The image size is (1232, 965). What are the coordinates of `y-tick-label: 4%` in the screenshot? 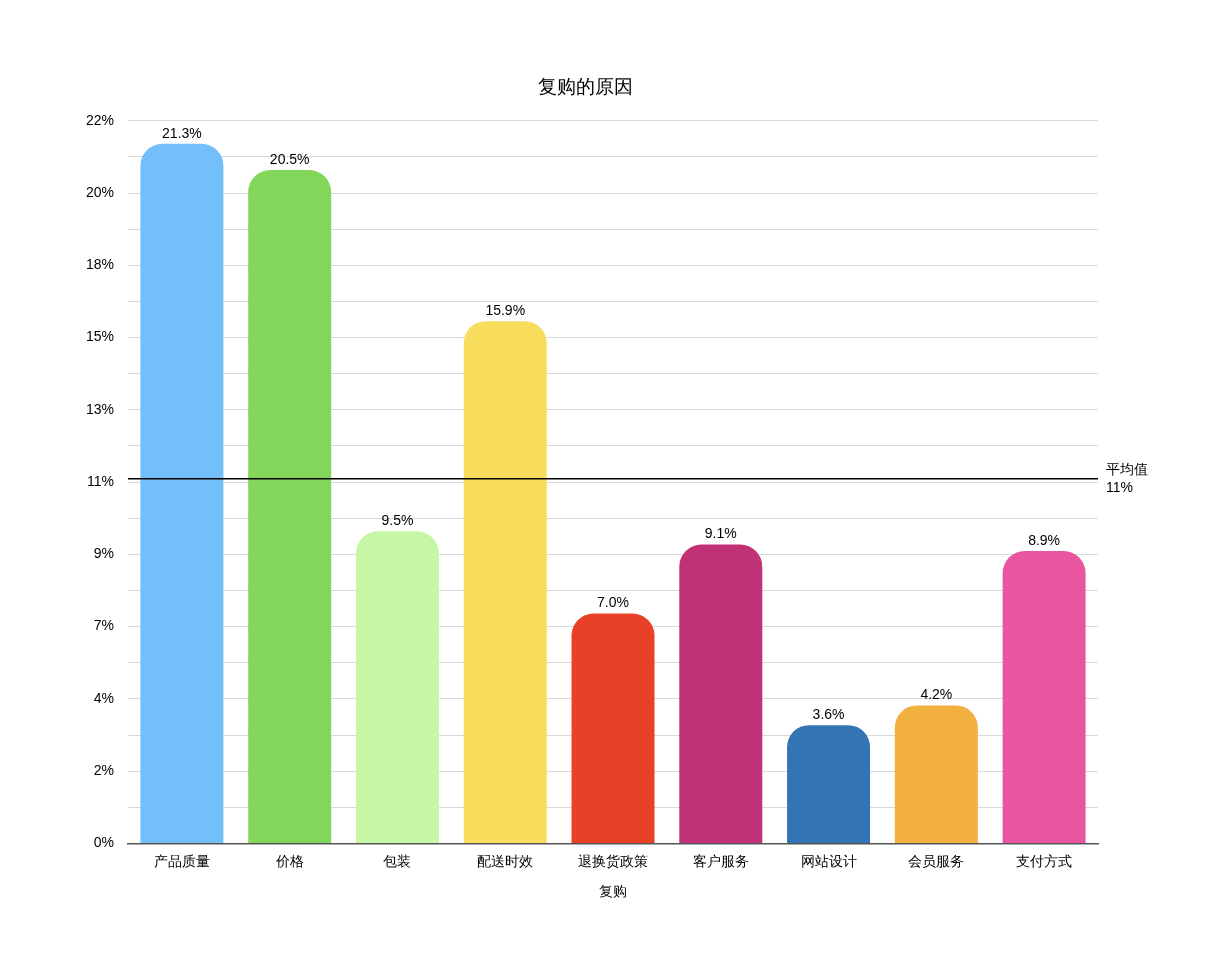 It's located at (104, 697).